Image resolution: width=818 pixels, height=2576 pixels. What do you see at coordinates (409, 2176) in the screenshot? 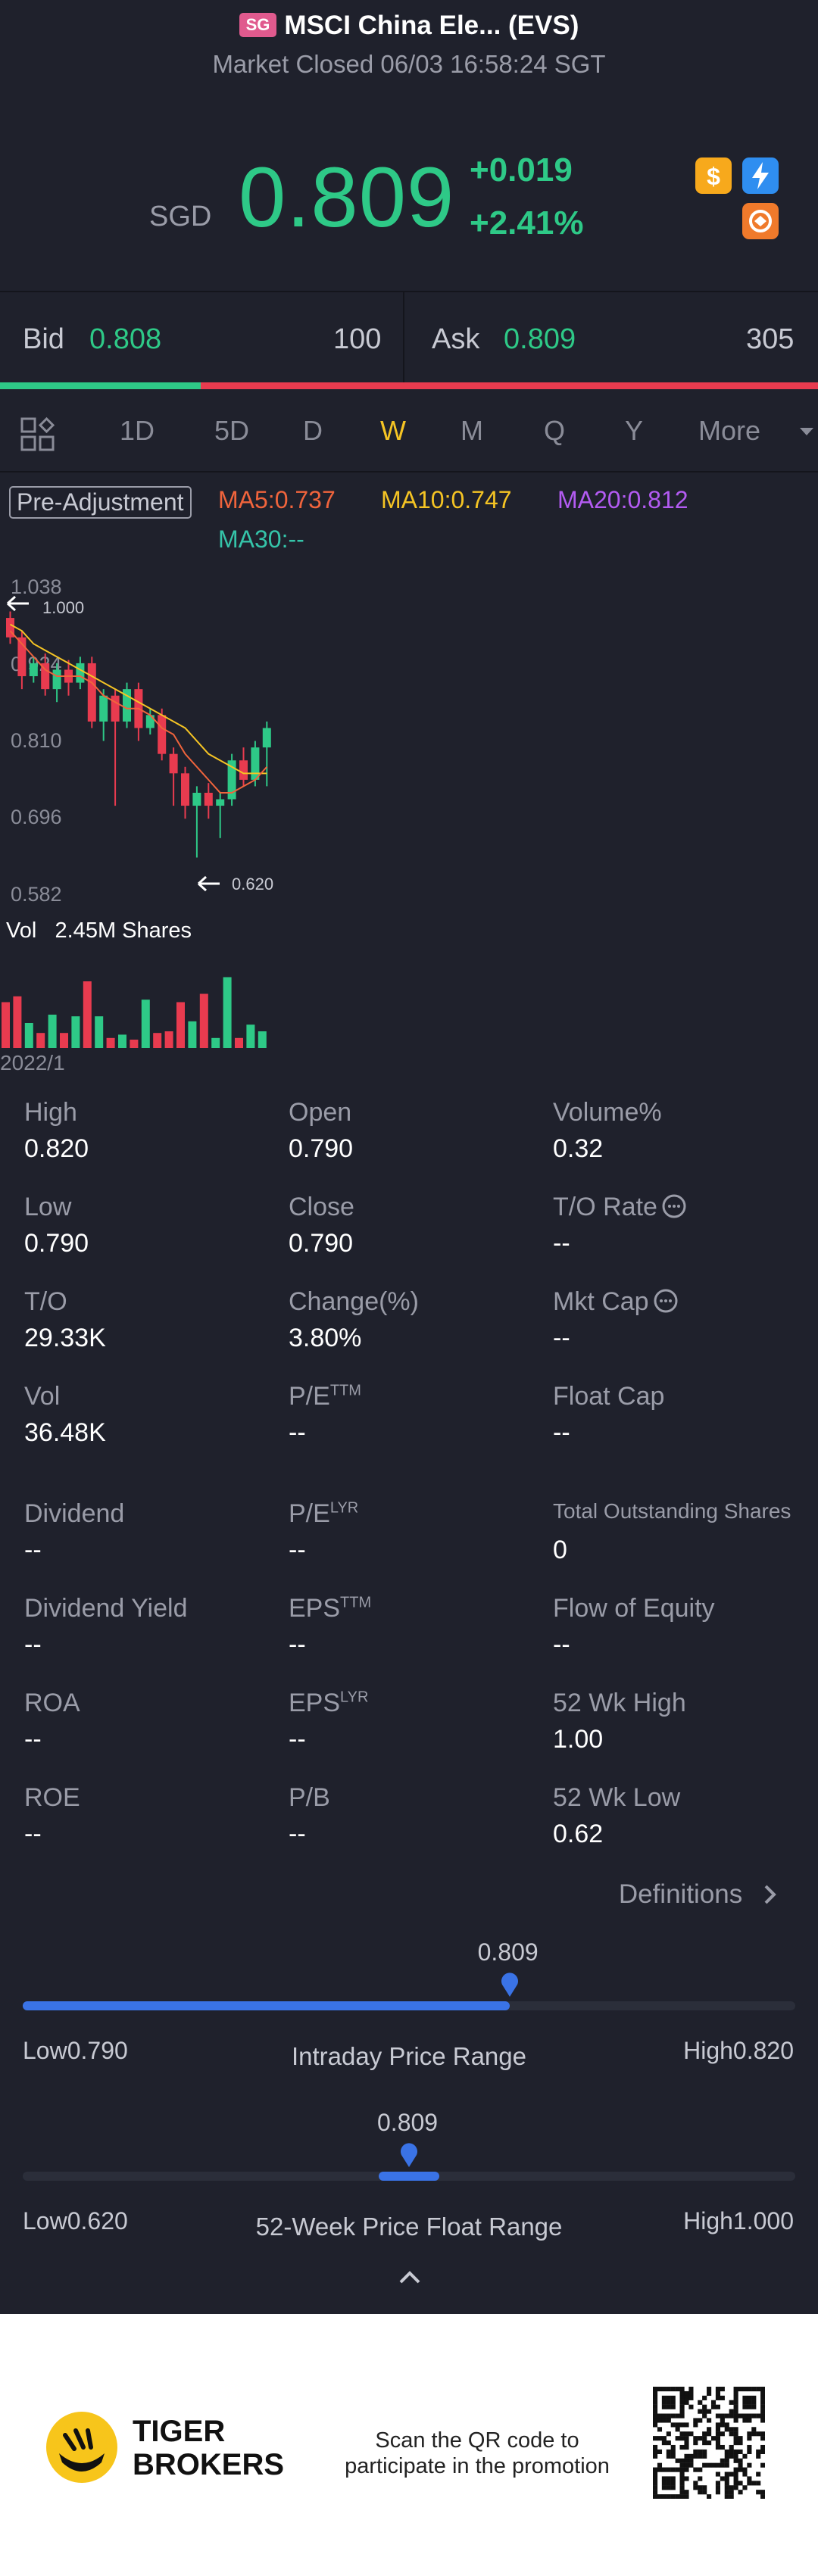
I see `week52-range-track` at bounding box center [409, 2176].